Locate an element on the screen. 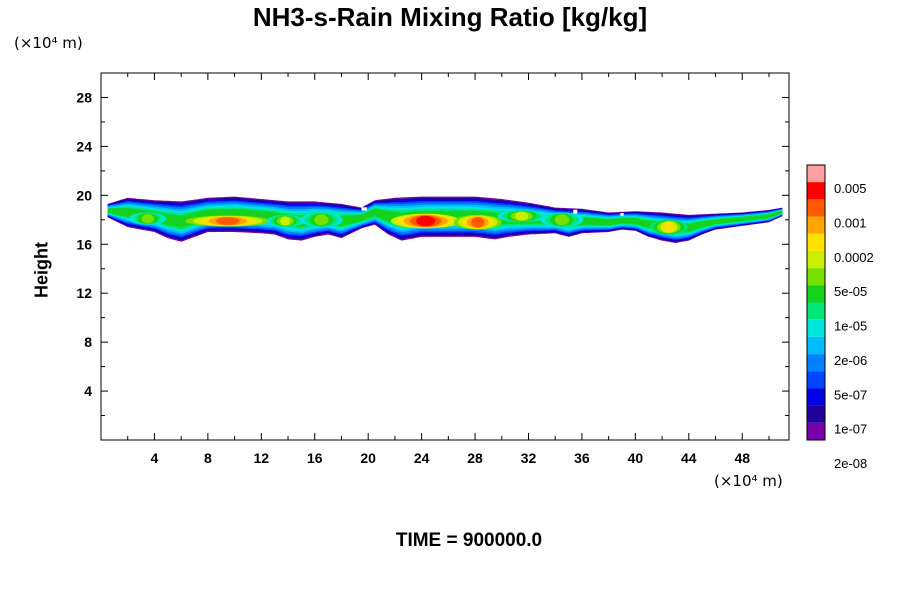 Image resolution: width=900 pixels, height=600 pixels. colorbar-label: 2e-08 is located at coordinates (850, 463).